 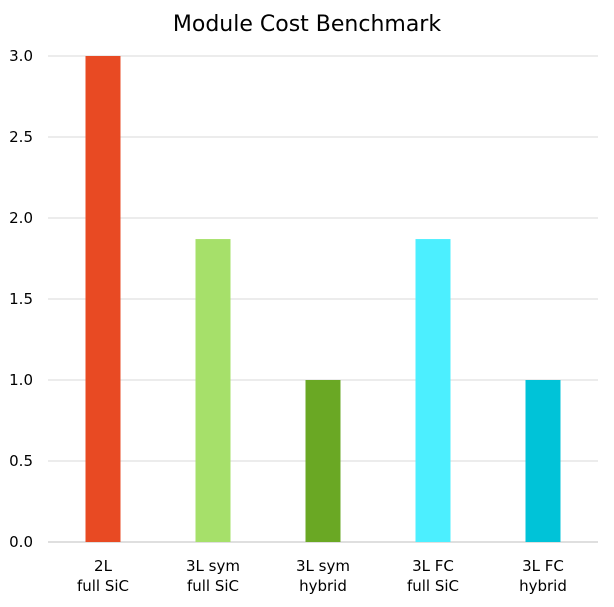 I want to click on y-tick-label: 1.5, so click(x=21, y=299).